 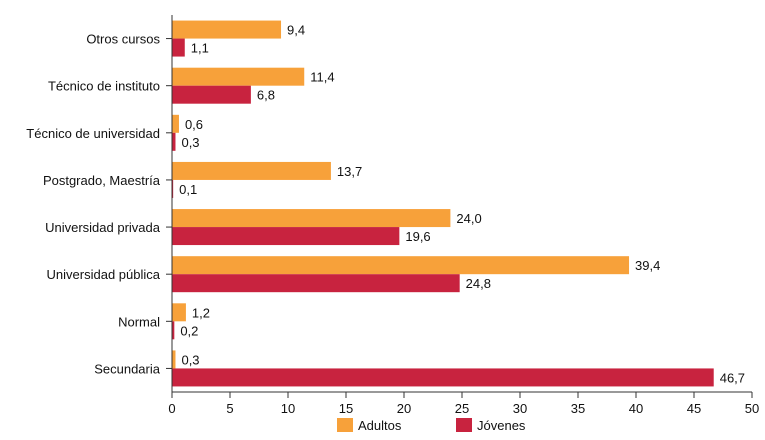 I want to click on data-label: 0,1, so click(x=188, y=189).